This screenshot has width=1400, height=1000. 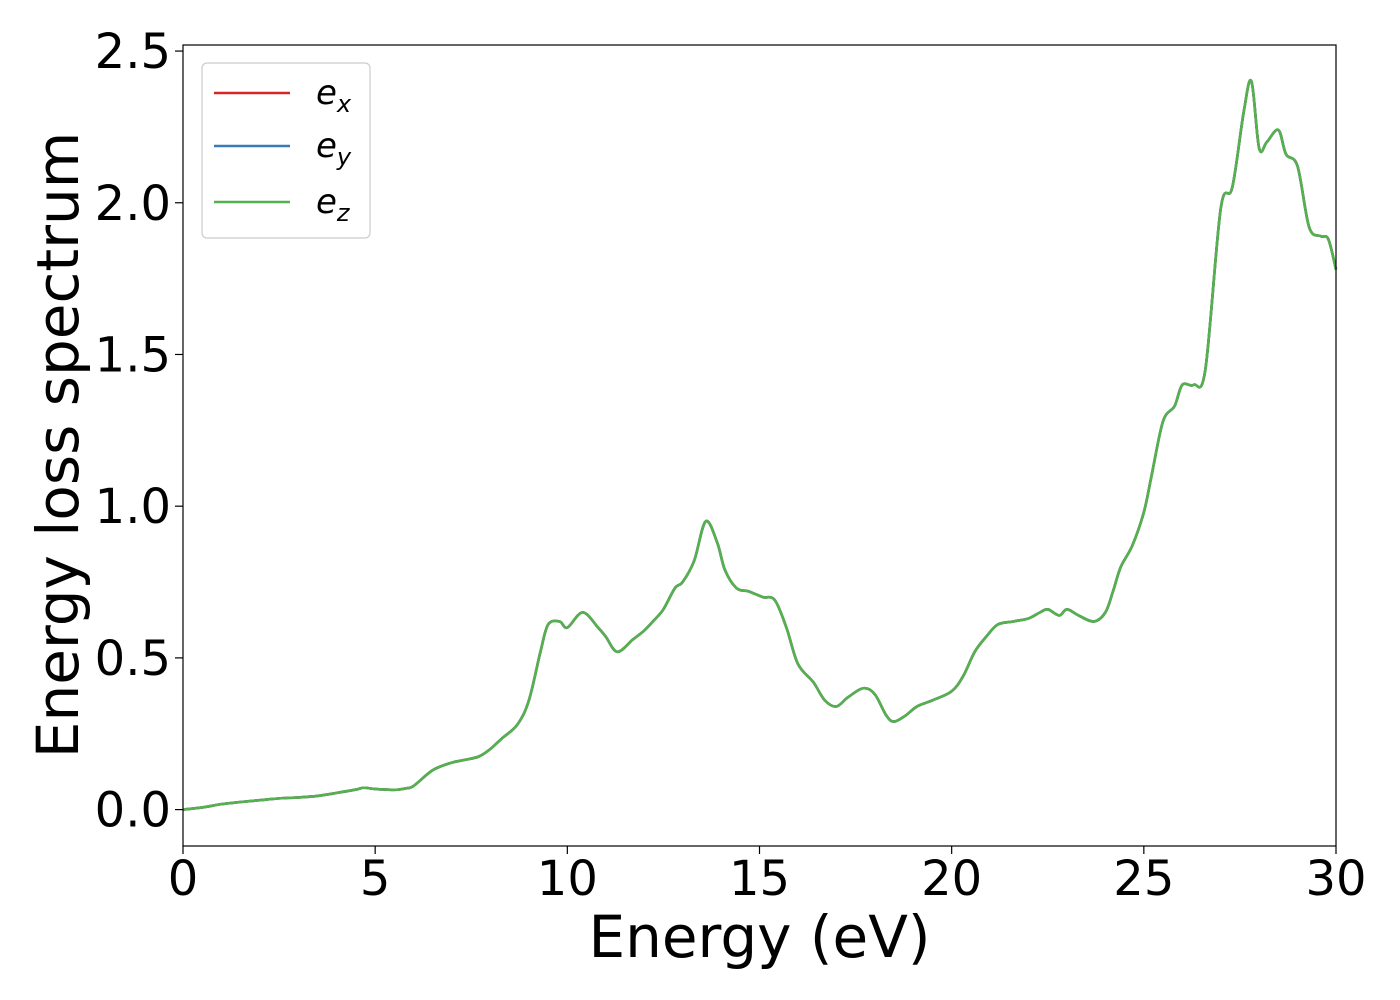 What do you see at coordinates (344, 104) in the screenshot?
I see `legend-sub-ex: x` at bounding box center [344, 104].